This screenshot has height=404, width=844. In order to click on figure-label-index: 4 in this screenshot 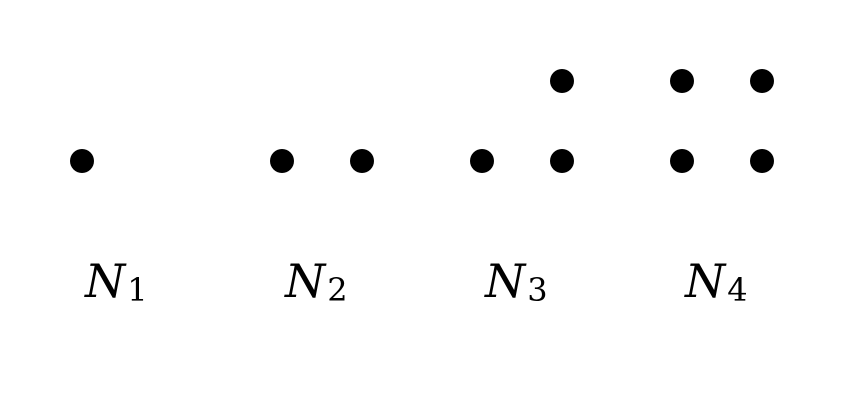, I will do `click(737, 290)`.